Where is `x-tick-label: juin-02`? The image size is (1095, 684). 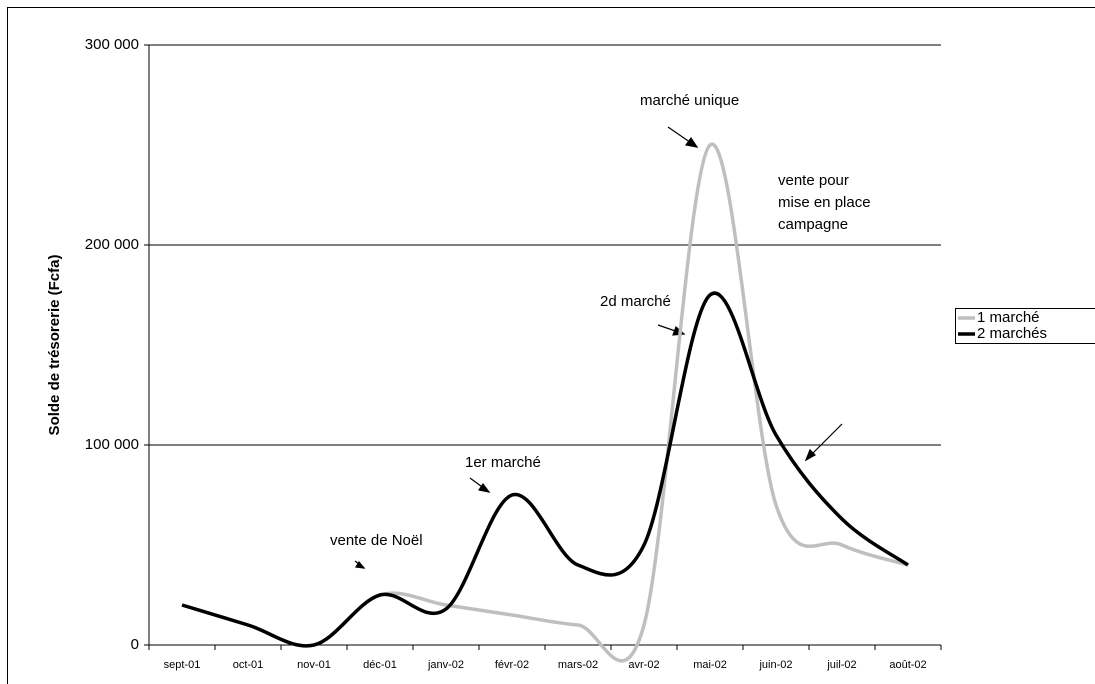
x-tick-label: juin-02 is located at coordinates (775, 665).